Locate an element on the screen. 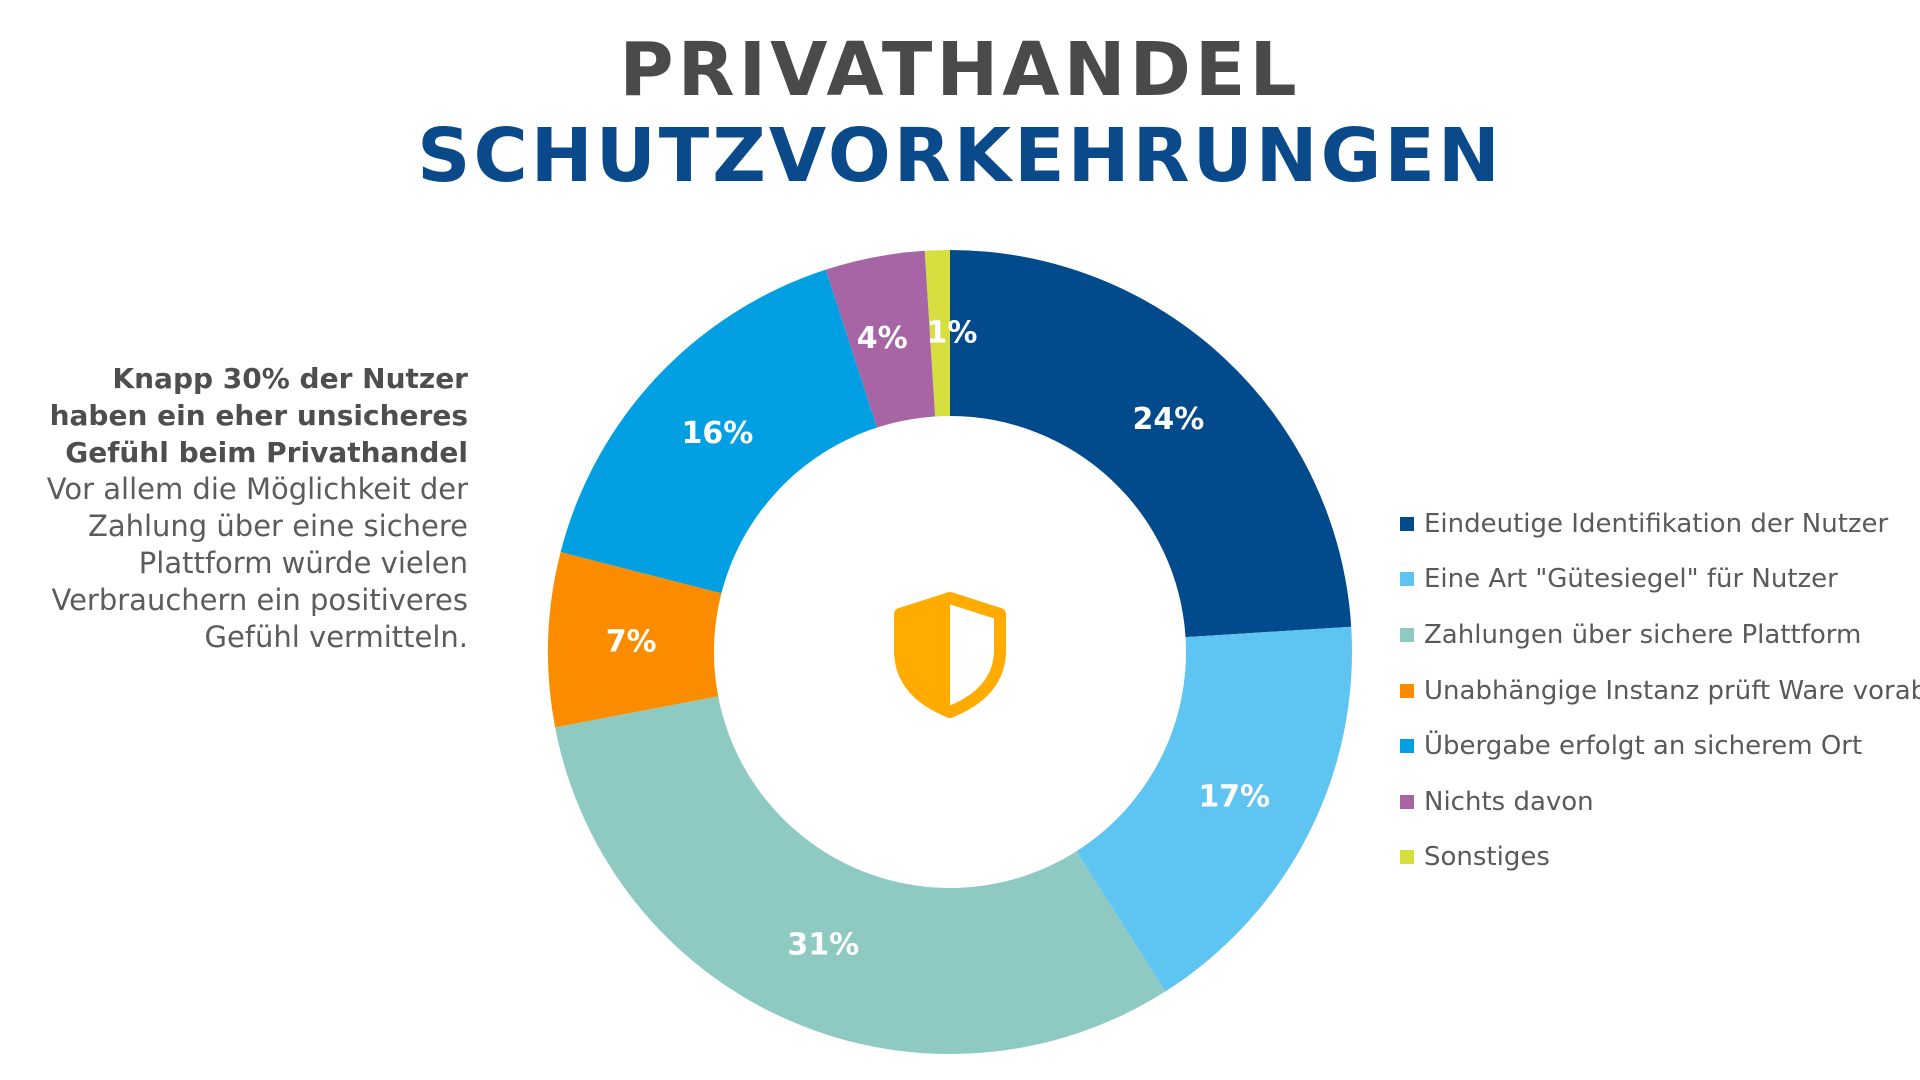  legend-label: Eindeutige Identifikation der Nutzer is located at coordinates (1656, 523).